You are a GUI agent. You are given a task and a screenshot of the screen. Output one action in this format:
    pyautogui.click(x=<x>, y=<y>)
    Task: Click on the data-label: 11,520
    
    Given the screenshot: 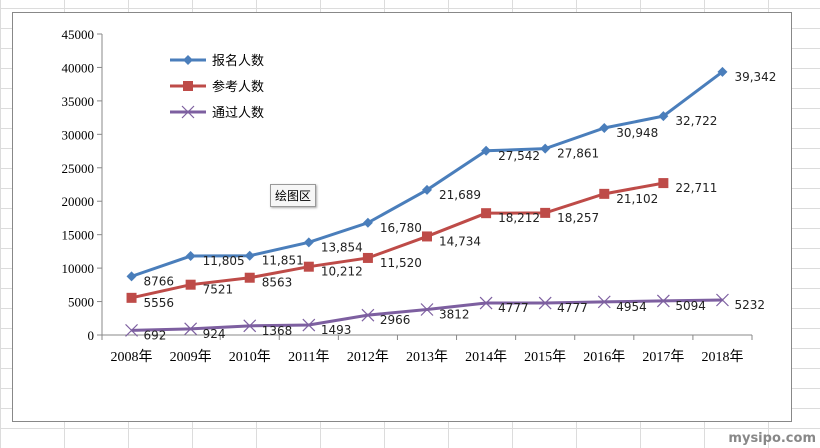 What is the action you would take?
    pyautogui.click(x=401, y=263)
    